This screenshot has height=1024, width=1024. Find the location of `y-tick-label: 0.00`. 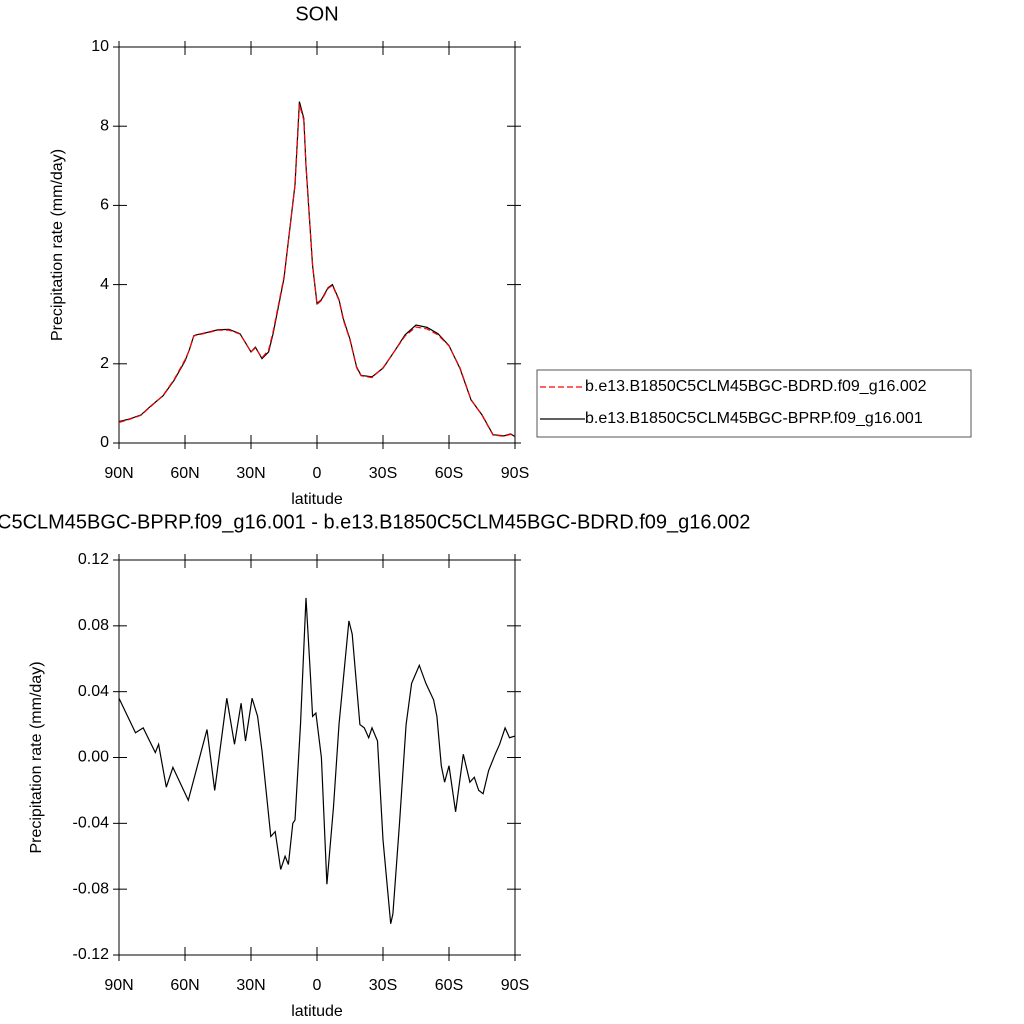

y-tick-label: 0.00 is located at coordinates (93, 757).